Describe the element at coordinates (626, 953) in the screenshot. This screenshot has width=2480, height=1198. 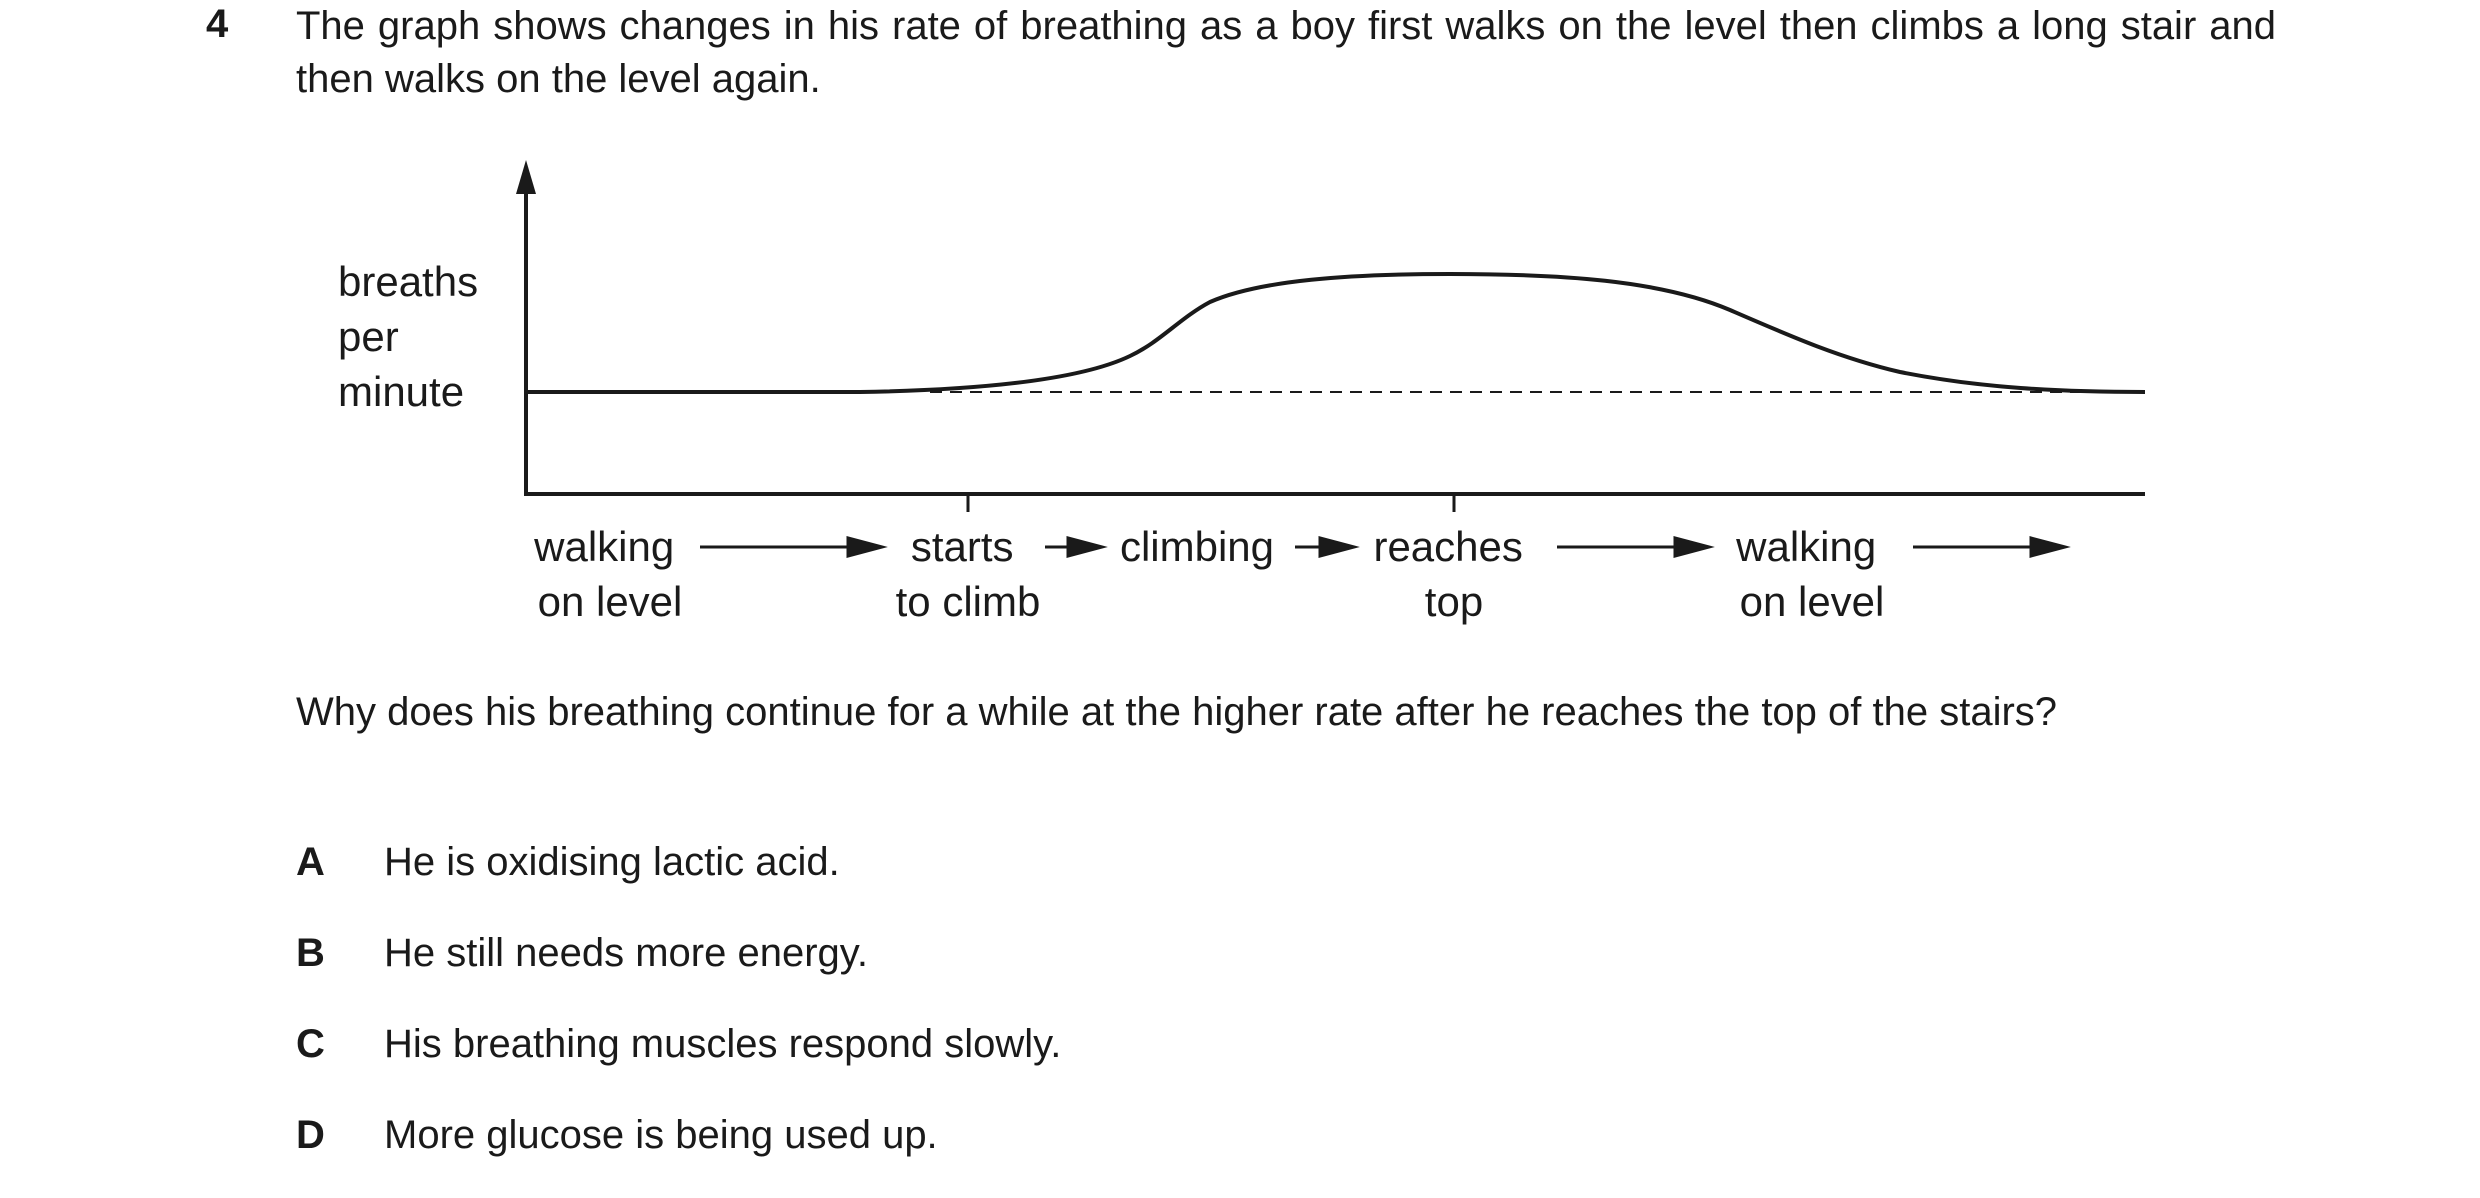
I see `option-text: He still needs more energy.` at that location.